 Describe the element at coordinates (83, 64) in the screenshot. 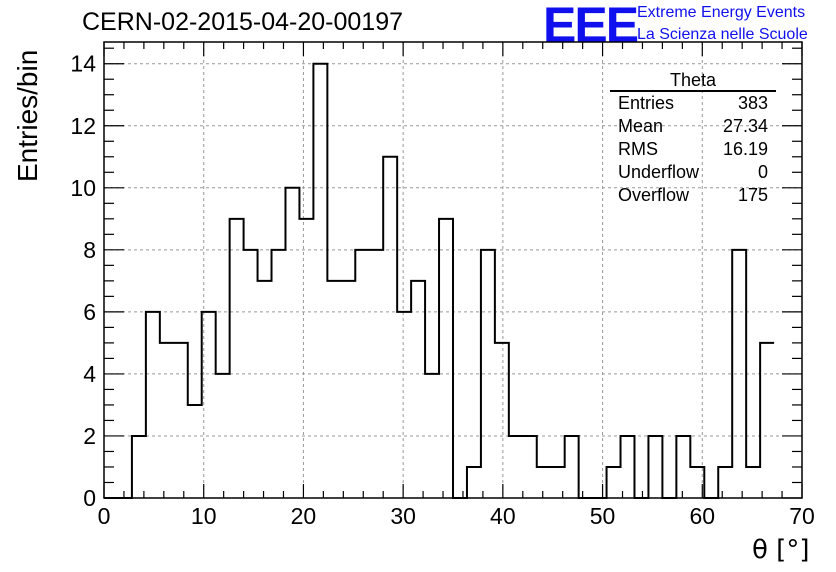

I see `y-tick-label: 14` at that location.